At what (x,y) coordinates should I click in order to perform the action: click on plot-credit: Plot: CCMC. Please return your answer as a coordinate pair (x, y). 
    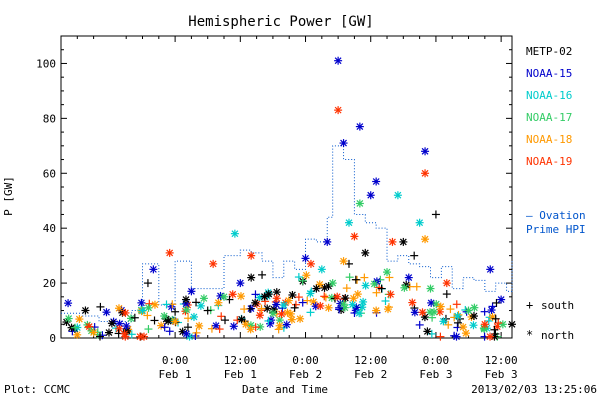
    Looking at the image, I should click on (37, 389).